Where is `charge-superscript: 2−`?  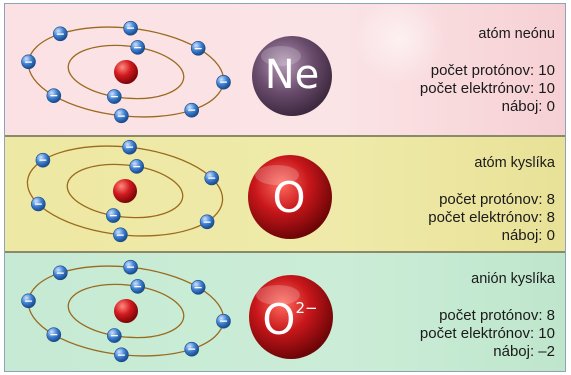
charge-superscript: 2− is located at coordinates (306, 308).